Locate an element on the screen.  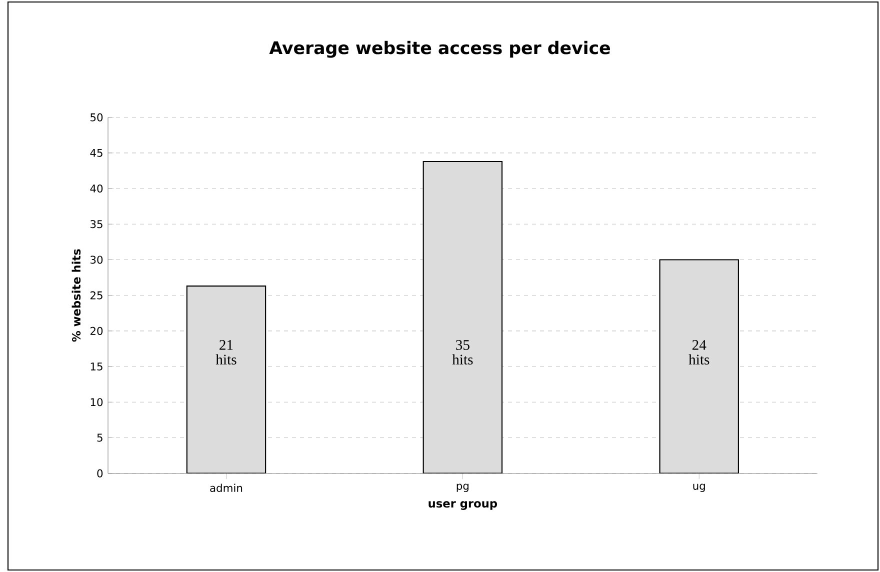
y-tick-label: 35 is located at coordinates (96, 224).